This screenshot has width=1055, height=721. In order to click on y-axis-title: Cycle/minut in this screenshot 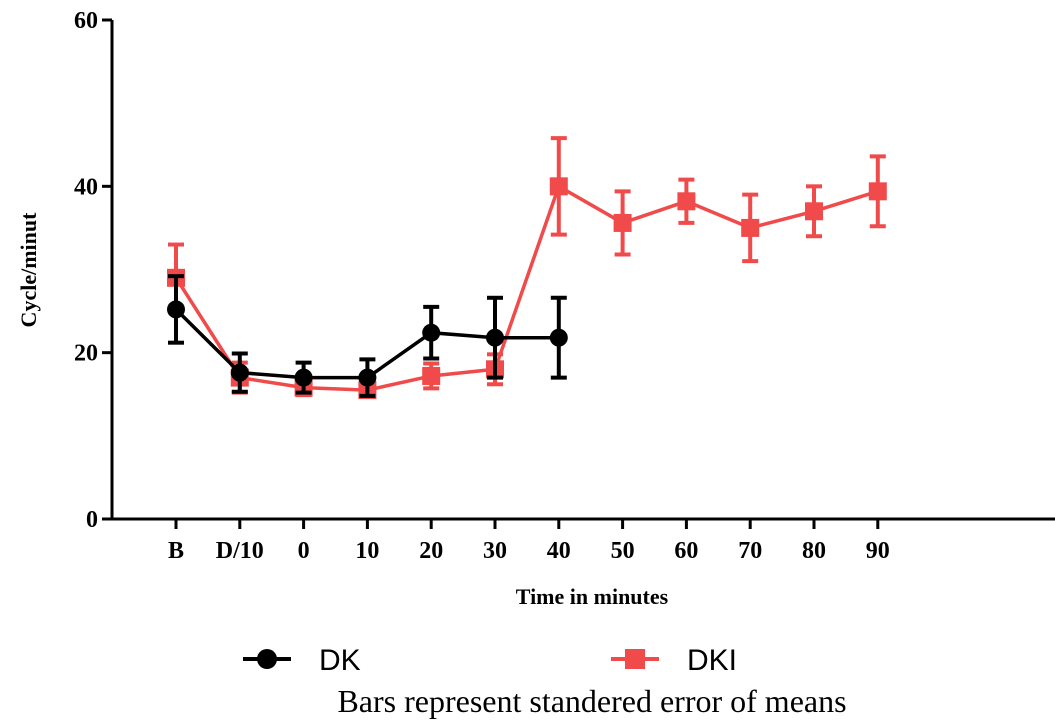, I will do `click(28, 270)`.